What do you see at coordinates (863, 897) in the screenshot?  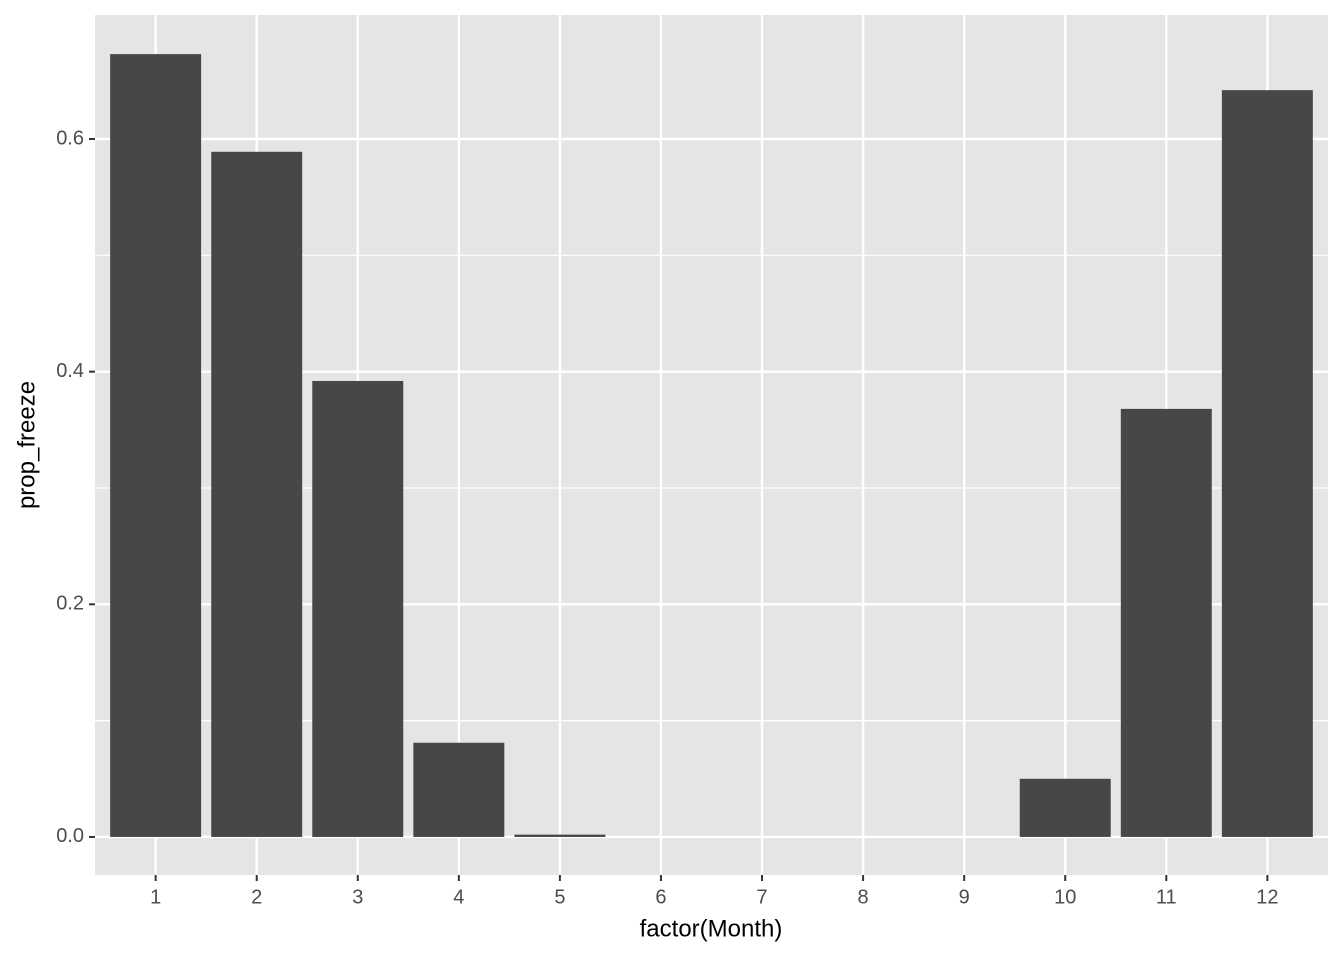 I see `x-tick-label: 8` at bounding box center [863, 897].